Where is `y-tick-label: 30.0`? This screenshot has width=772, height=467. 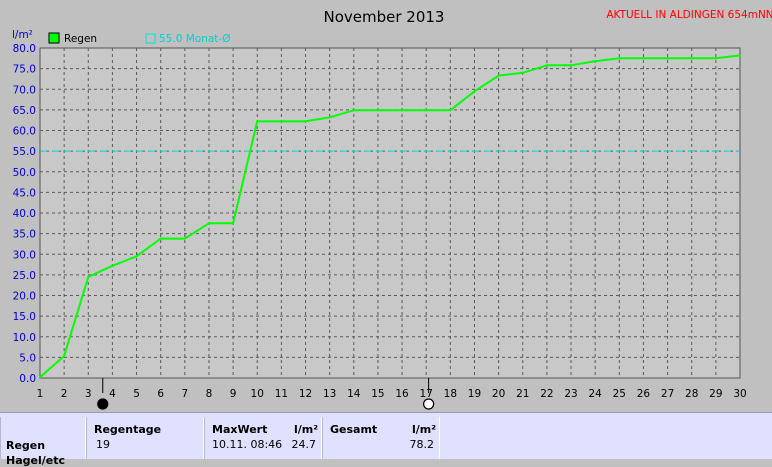 y-tick-label: 30.0 is located at coordinates (24, 255).